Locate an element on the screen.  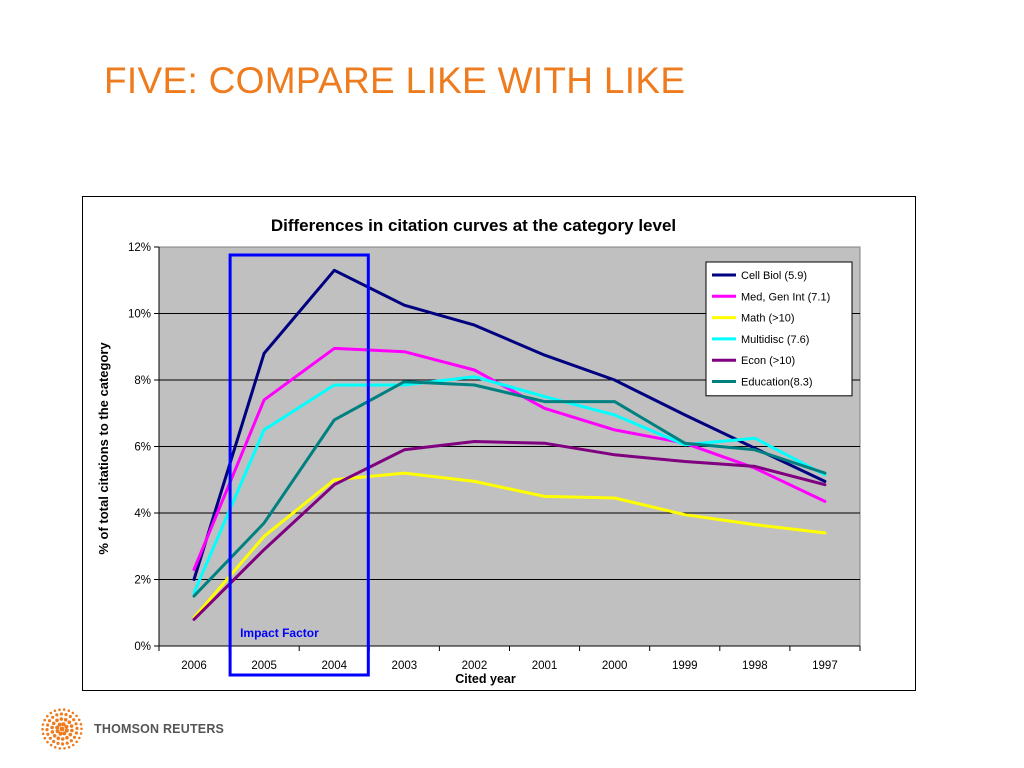
x-tick-label: 2001 is located at coordinates (545, 666).